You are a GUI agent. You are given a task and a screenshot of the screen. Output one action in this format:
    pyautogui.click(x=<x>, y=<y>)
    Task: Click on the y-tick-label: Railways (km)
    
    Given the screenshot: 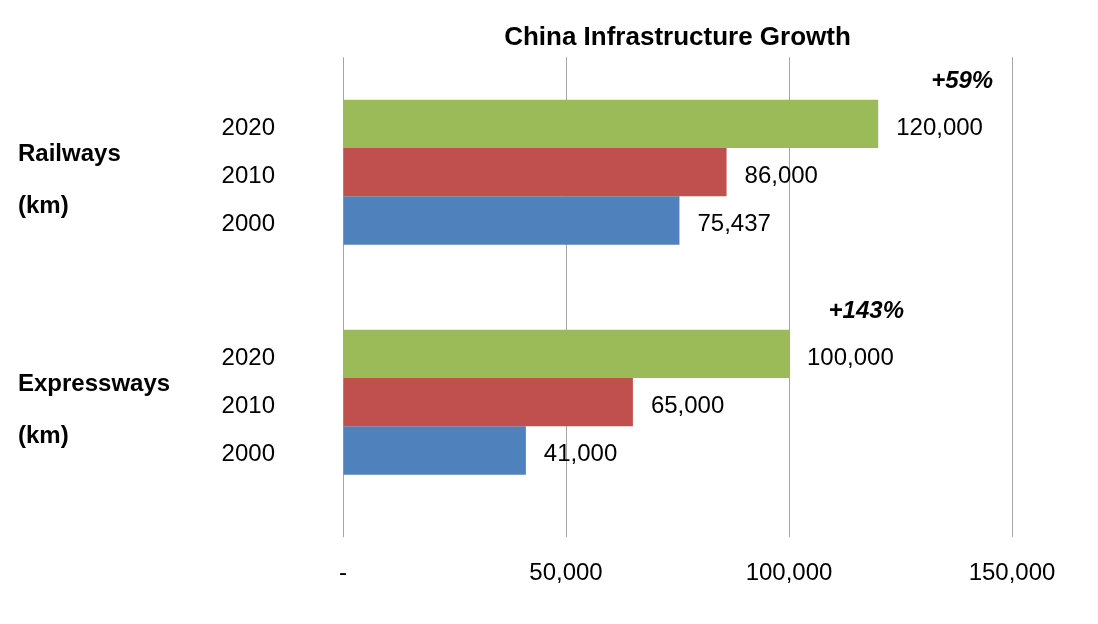 What is the action you would take?
    pyautogui.click(x=69, y=178)
    